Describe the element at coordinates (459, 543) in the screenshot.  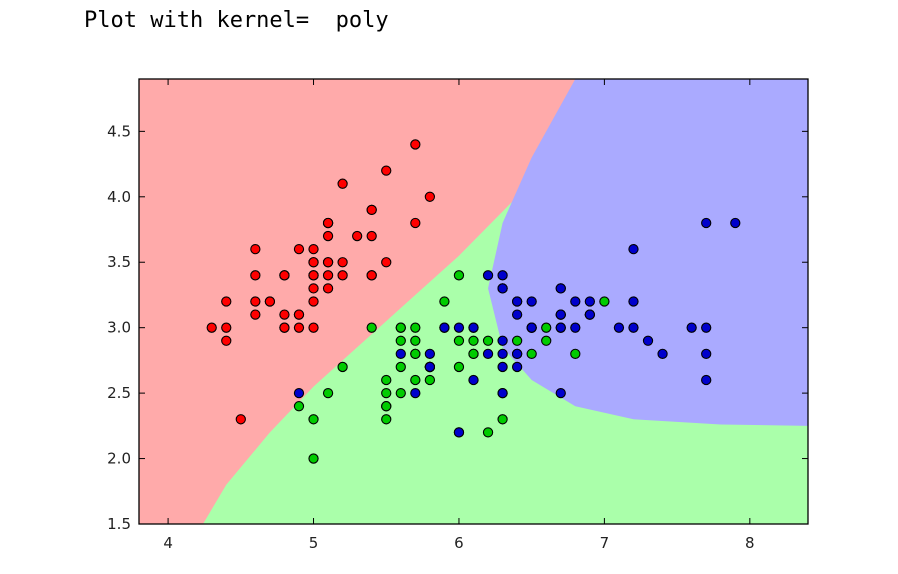
I see `x-tick-label: 6` at that location.